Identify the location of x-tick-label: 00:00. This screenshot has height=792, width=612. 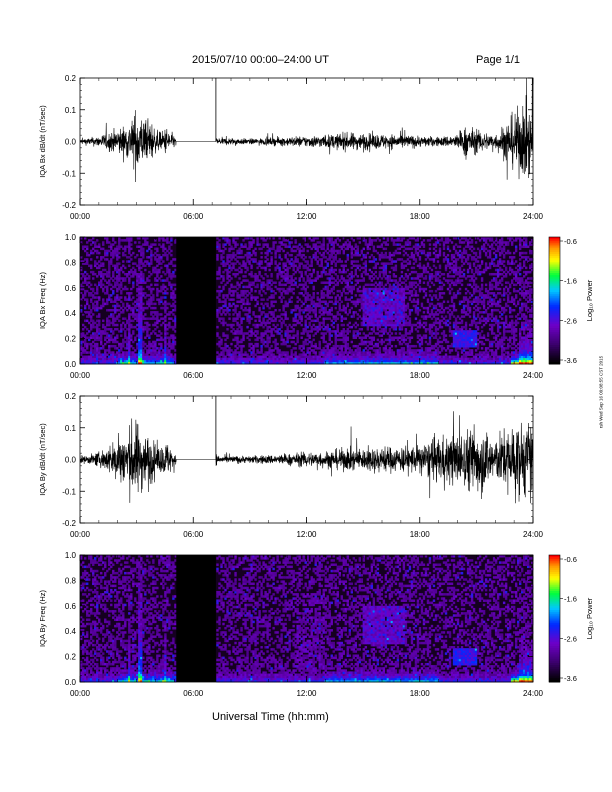
(80, 216).